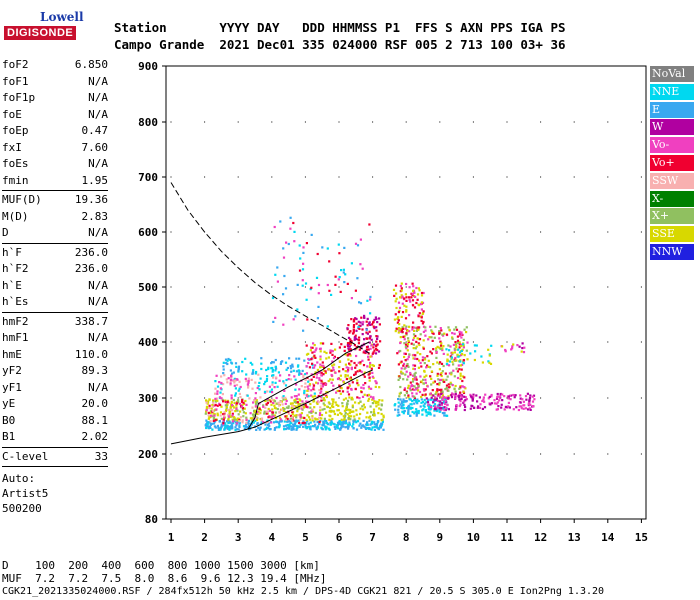 This screenshot has width=700, height=600. I want to click on x-tick-label: 11, so click(507, 537).